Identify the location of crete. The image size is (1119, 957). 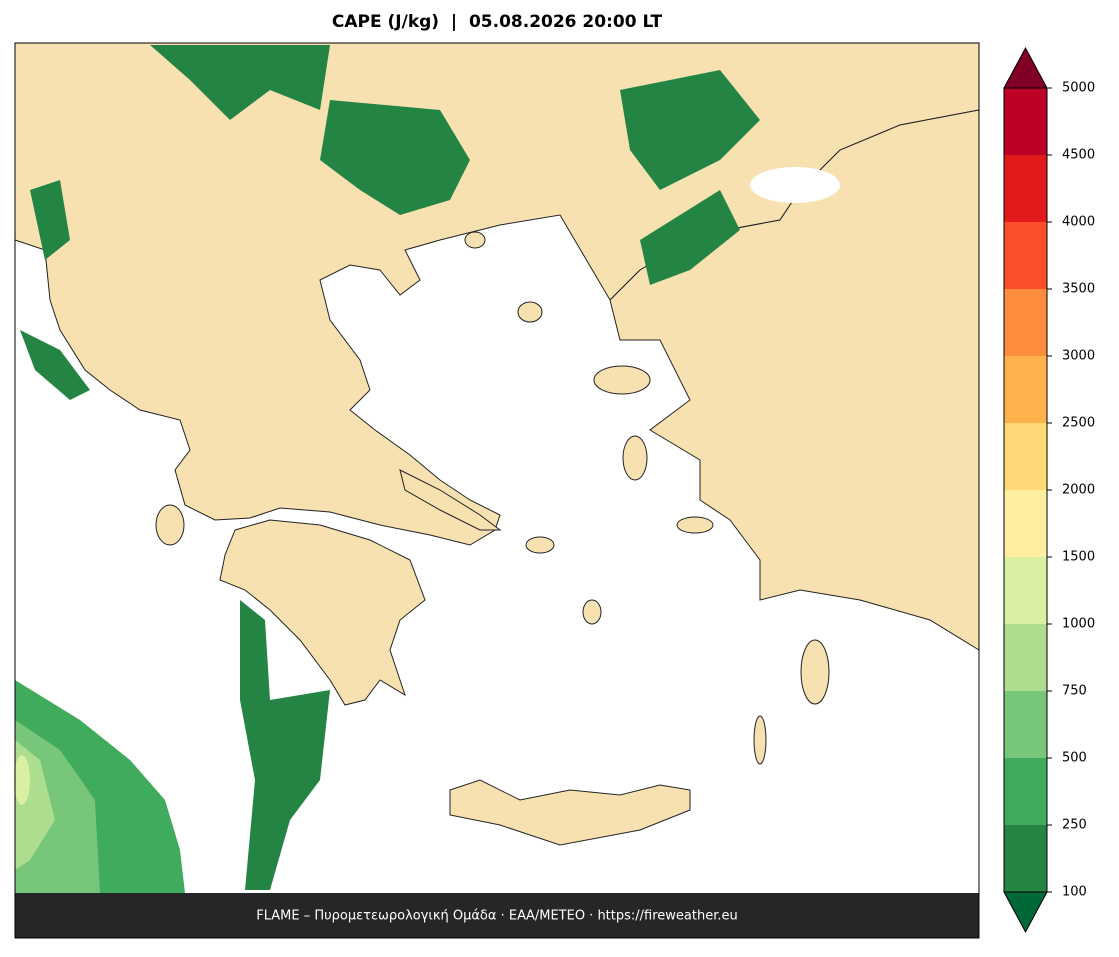
(570, 812).